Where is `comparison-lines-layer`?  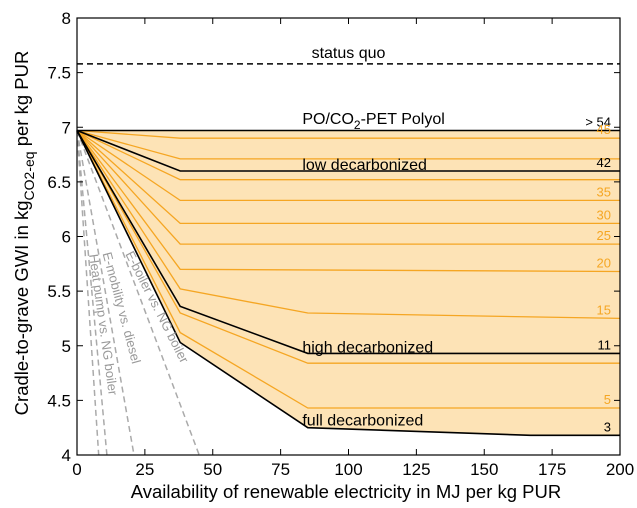 comparison-lines-layer is located at coordinates (138, 293).